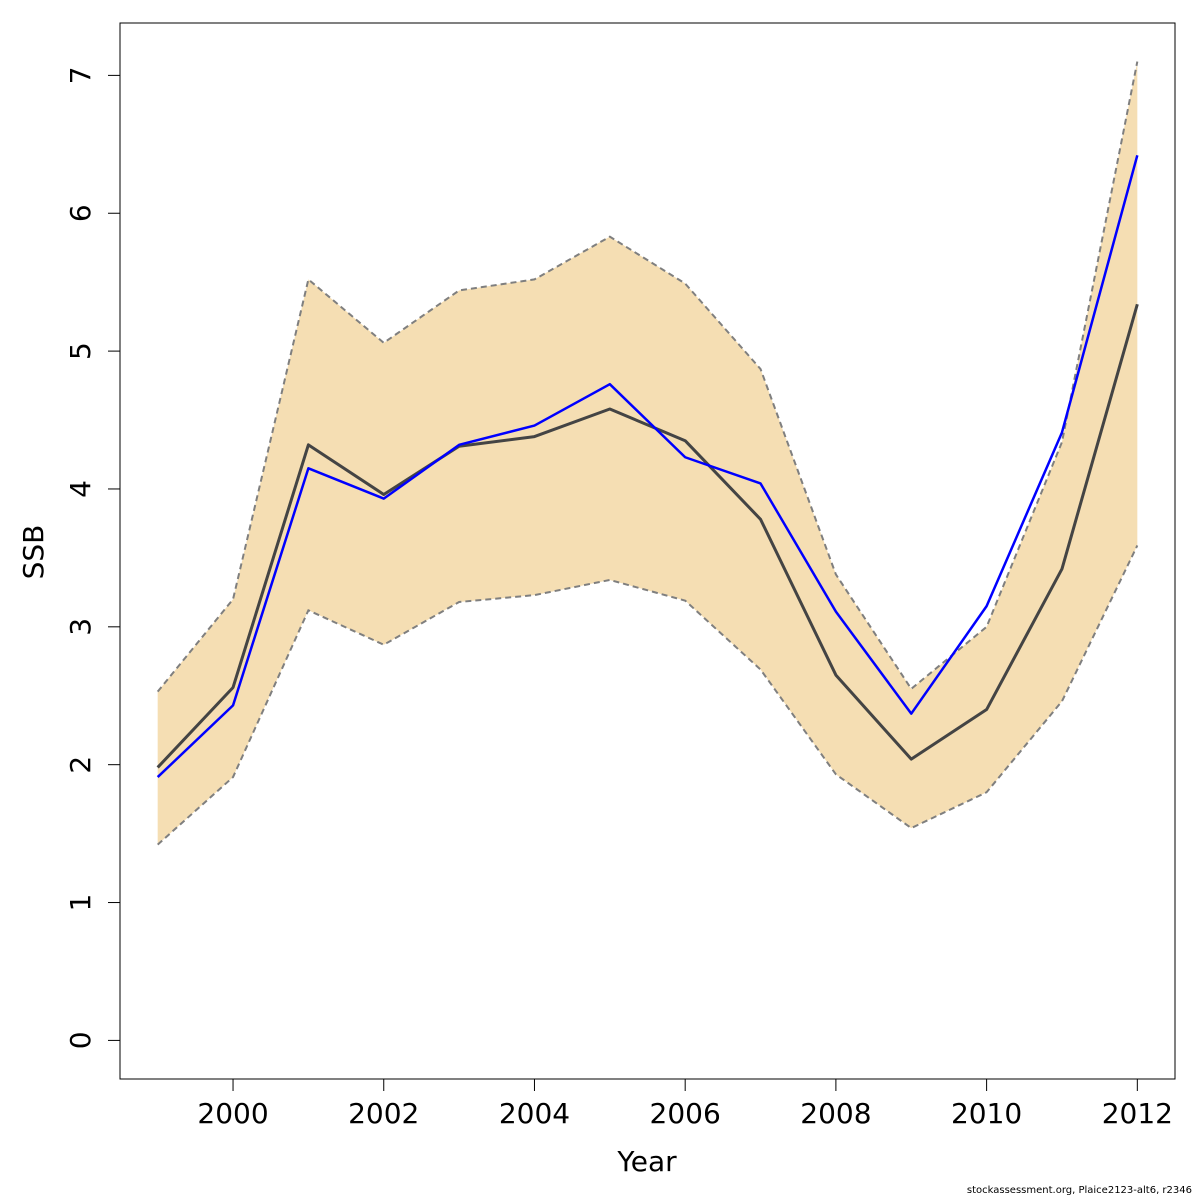 The width and height of the screenshot is (1200, 1200). Describe the element at coordinates (33, 552) in the screenshot. I see `y-axis-title: SSB` at that location.